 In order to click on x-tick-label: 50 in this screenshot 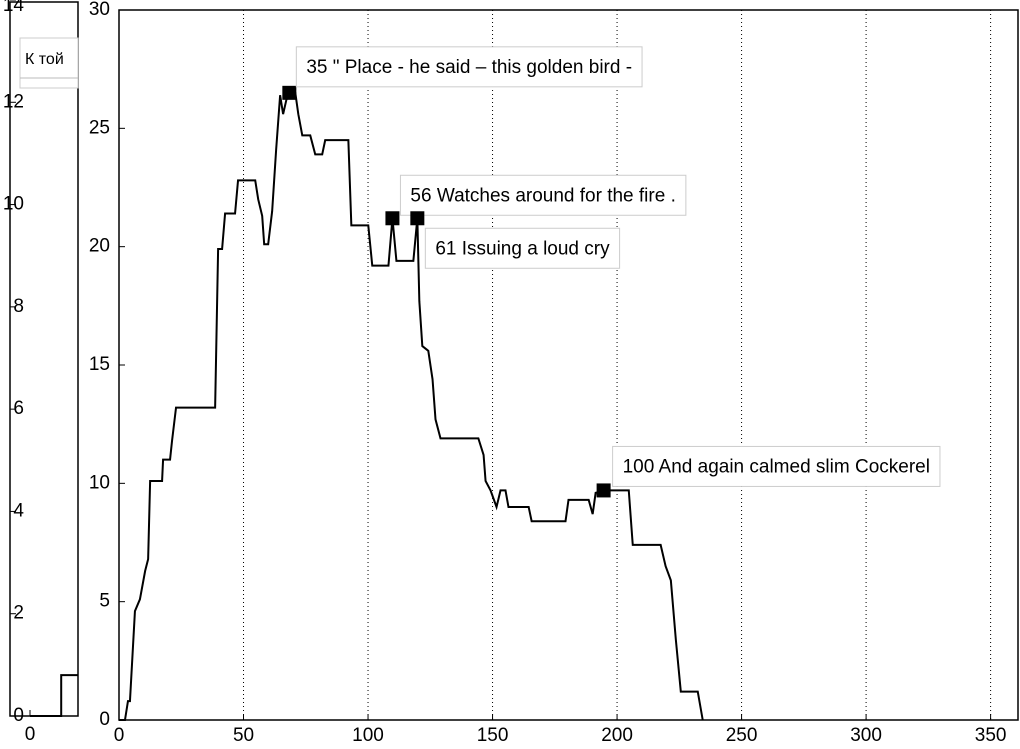, I will do `click(243, 735)`.